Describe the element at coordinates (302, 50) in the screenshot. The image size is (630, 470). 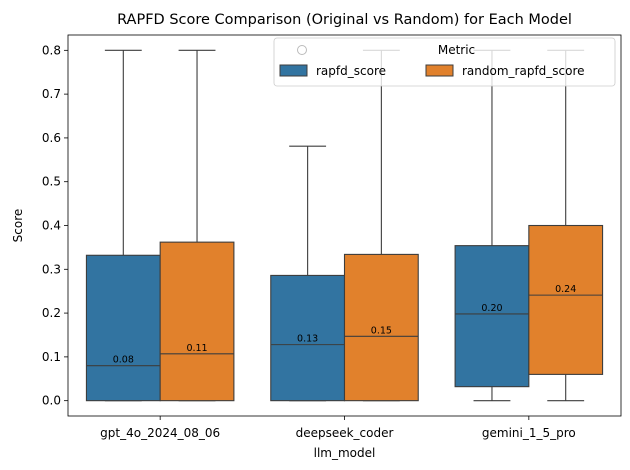
I see `legend-title-marker-icon` at that location.